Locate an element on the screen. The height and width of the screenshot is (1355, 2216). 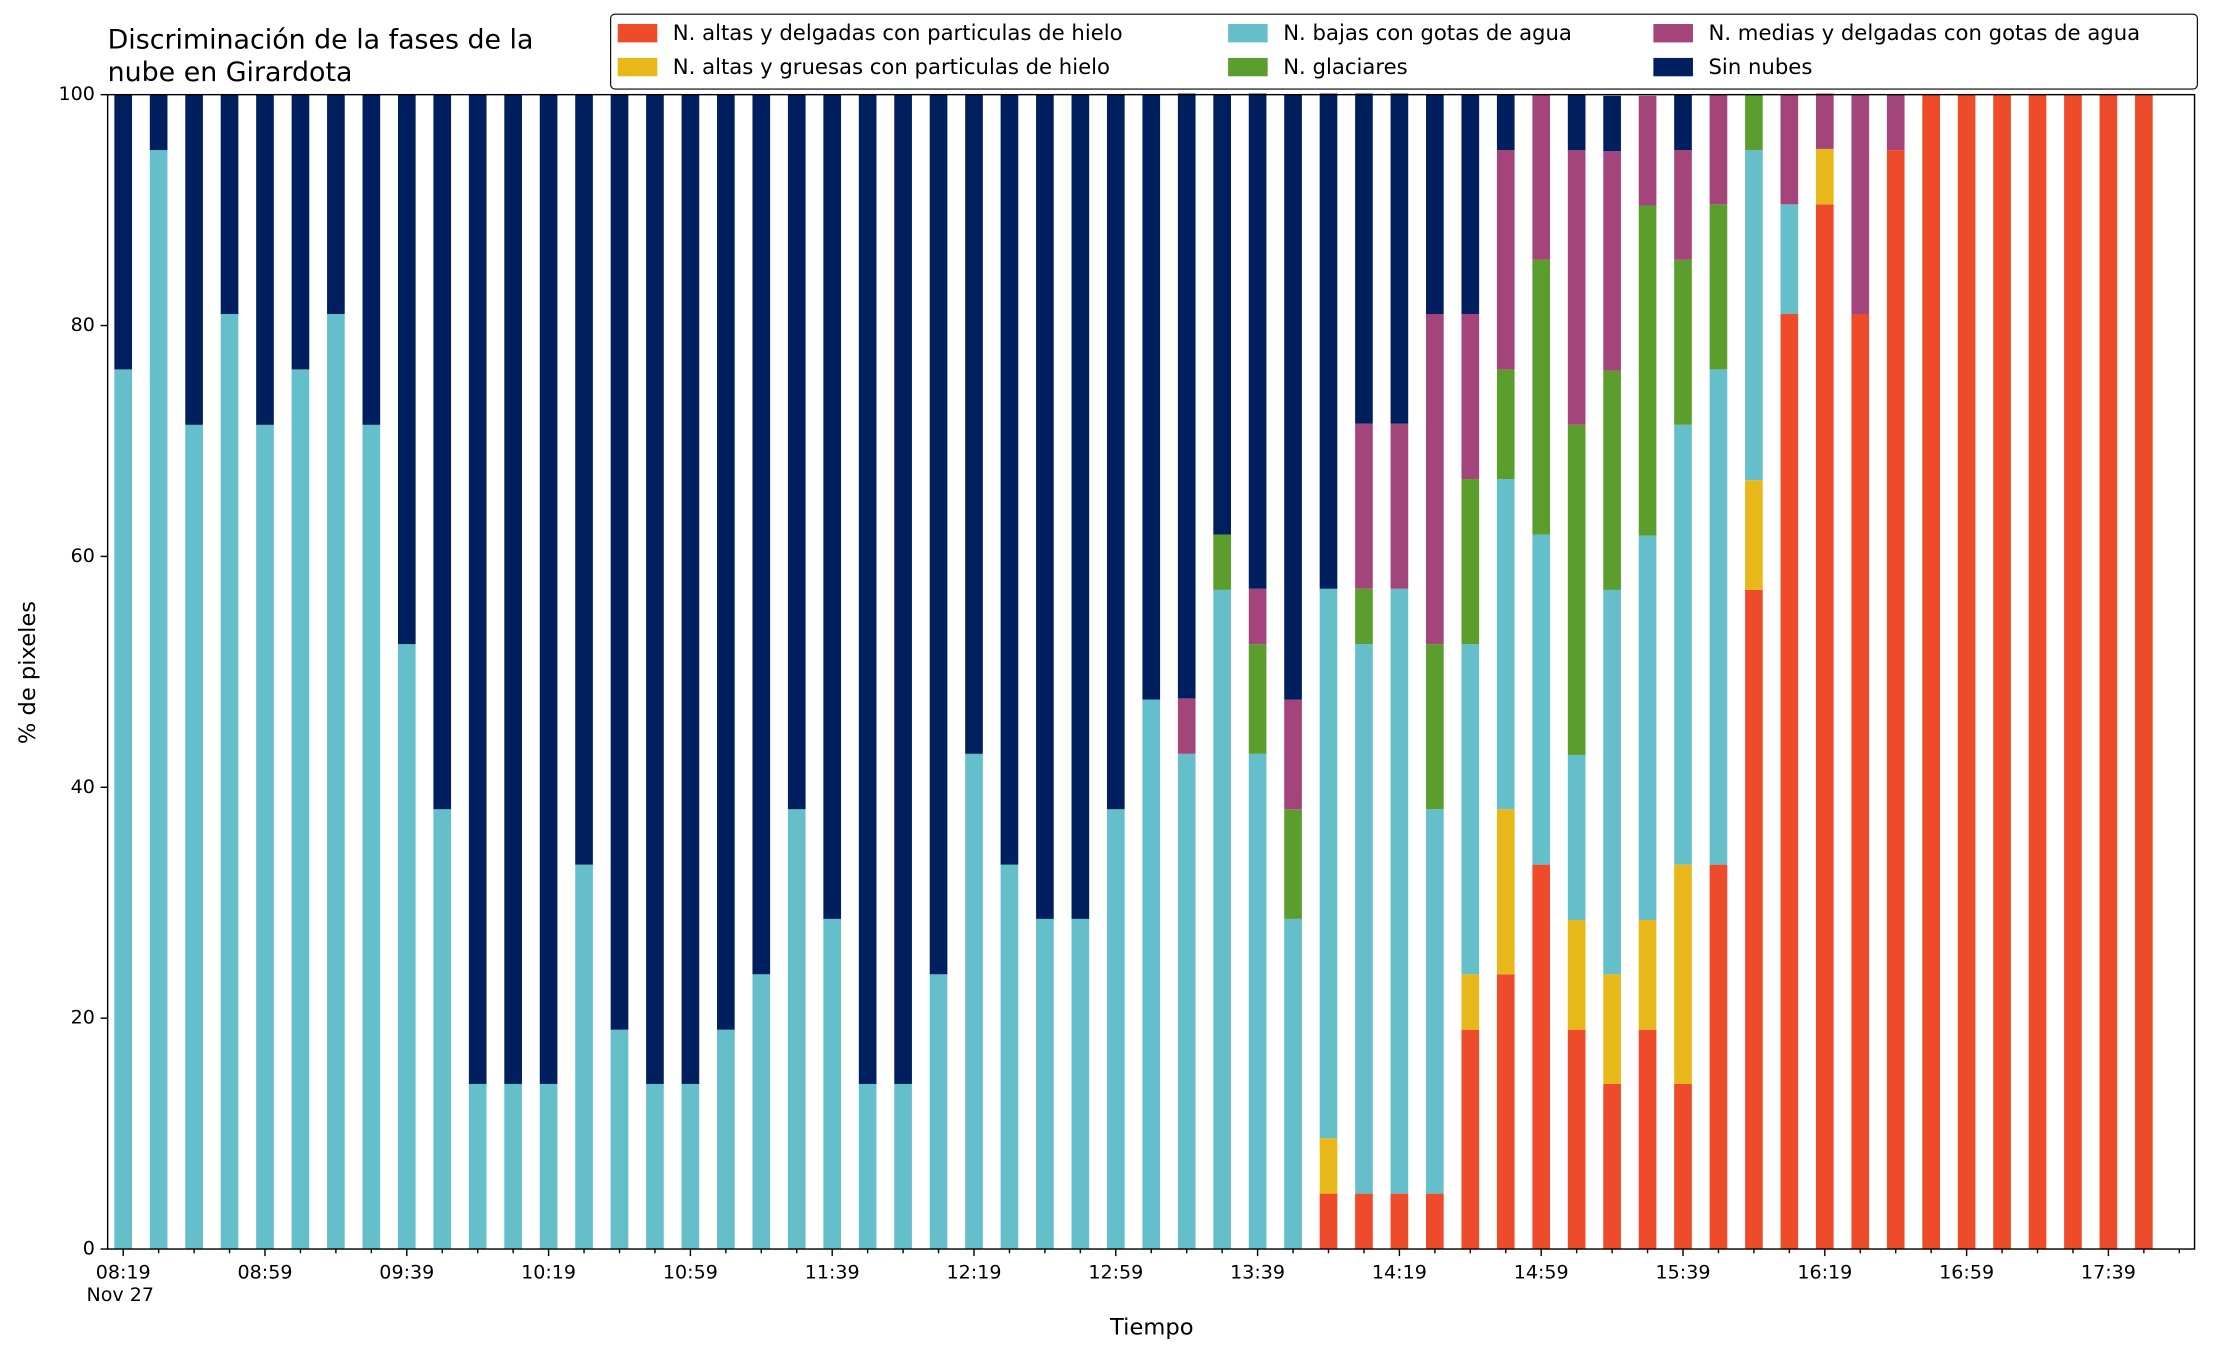
legend-label: Sin nubes is located at coordinates (1760, 66).